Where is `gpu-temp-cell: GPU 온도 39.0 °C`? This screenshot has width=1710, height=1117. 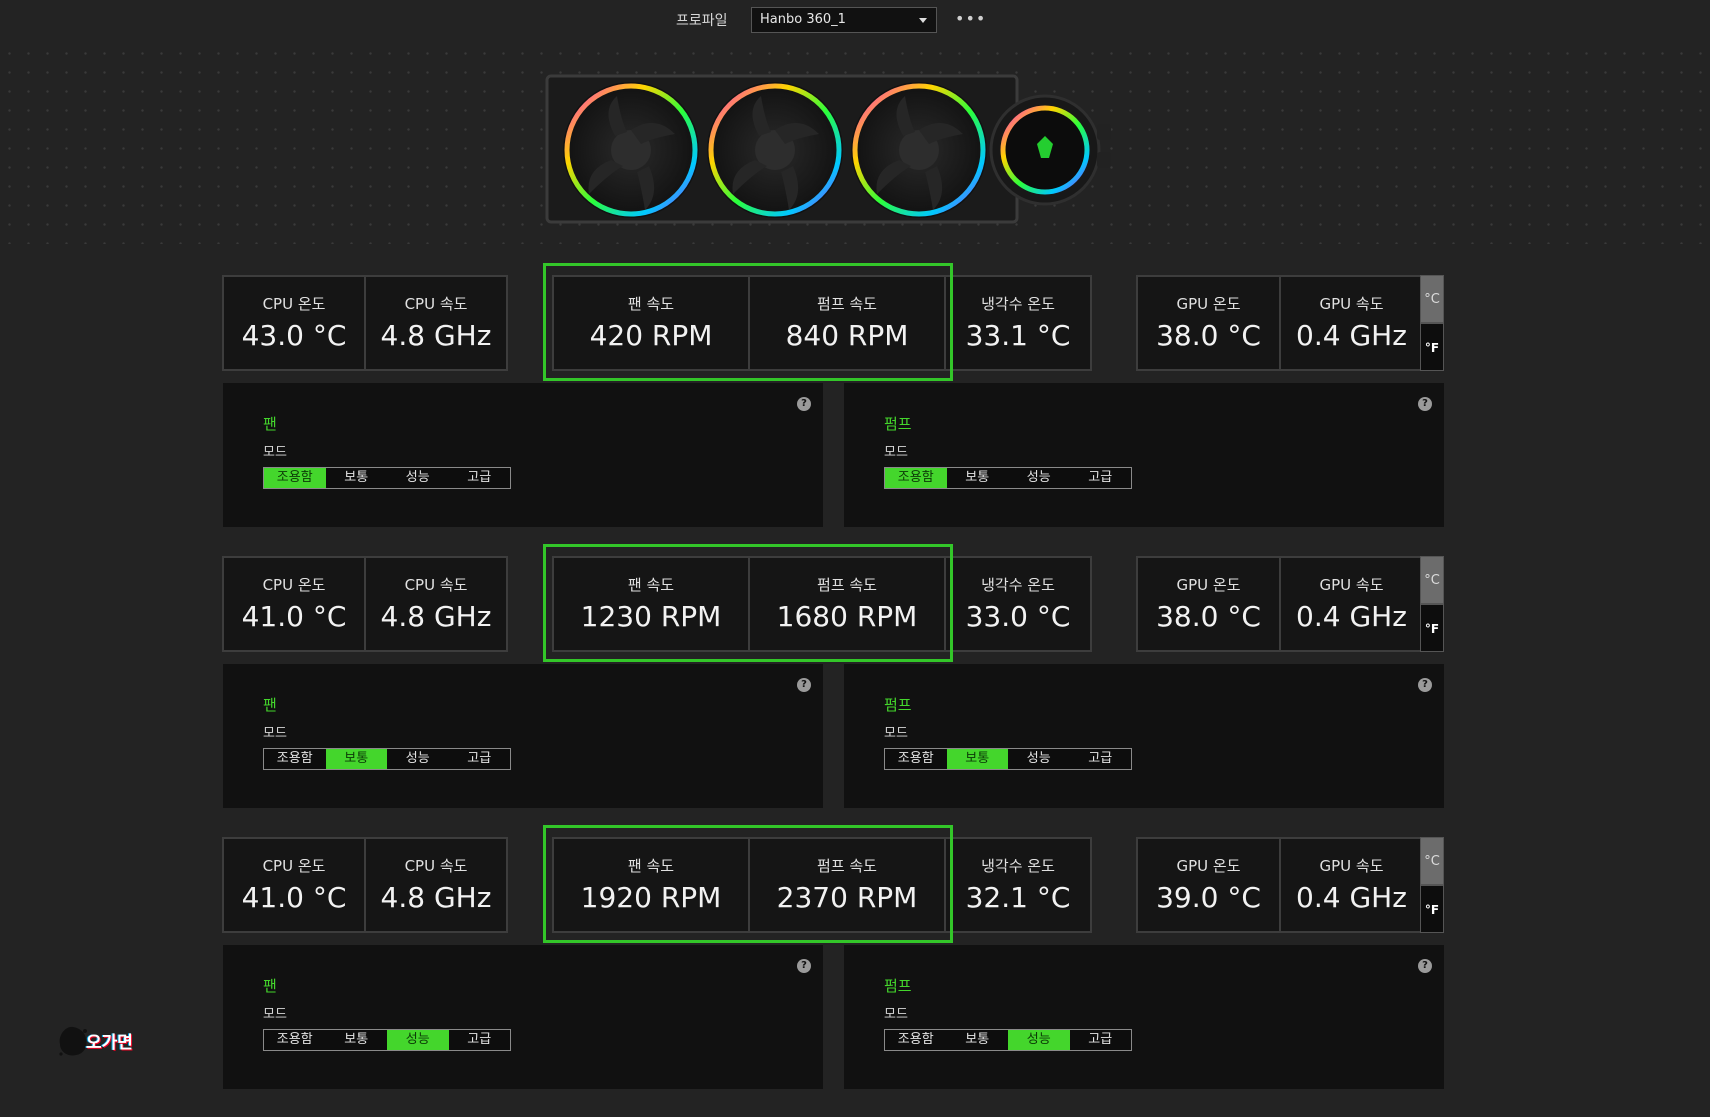
gpu-temp-cell: GPU 온도 39.0 °C is located at coordinates (1209, 885).